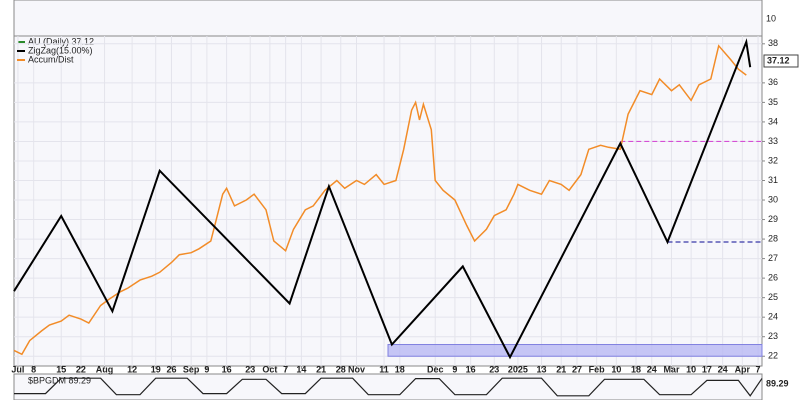  I want to click on y-tick-label: 24, so click(773, 317).